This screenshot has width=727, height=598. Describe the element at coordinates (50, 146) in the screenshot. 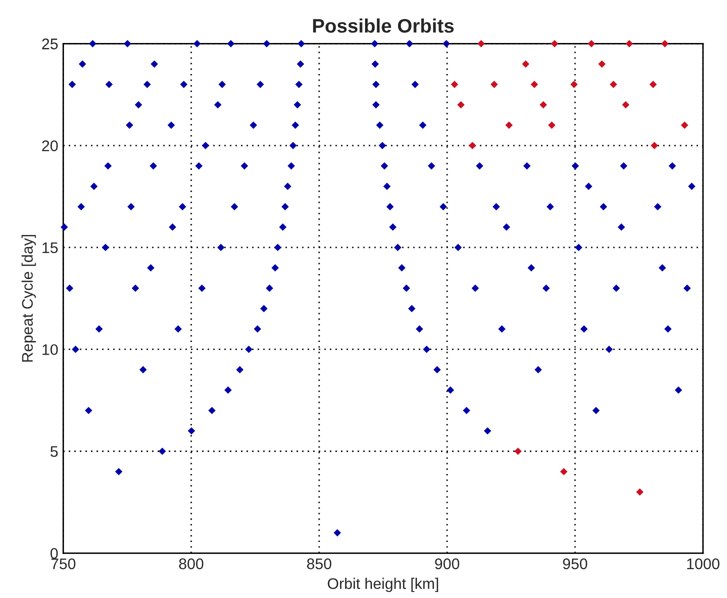

I see `y-tick-label: 20` at that location.